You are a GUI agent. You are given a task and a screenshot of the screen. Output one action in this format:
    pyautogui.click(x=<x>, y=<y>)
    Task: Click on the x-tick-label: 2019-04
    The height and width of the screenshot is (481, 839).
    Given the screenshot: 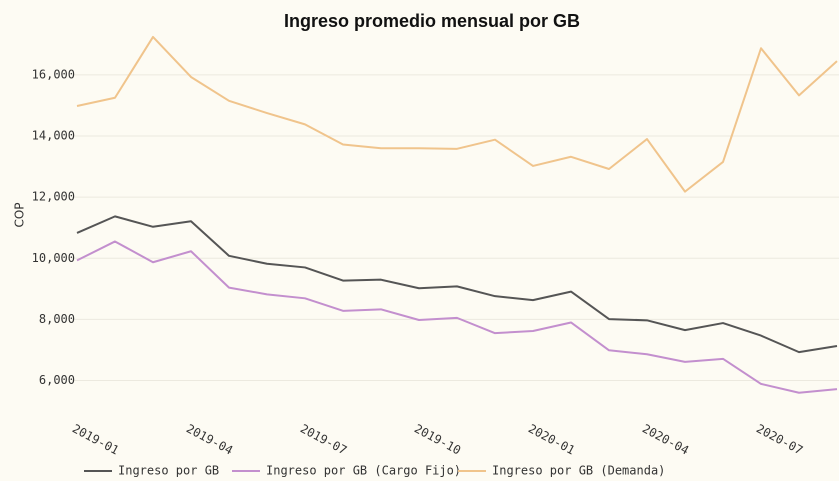 What is the action you would take?
    pyautogui.click(x=209, y=439)
    